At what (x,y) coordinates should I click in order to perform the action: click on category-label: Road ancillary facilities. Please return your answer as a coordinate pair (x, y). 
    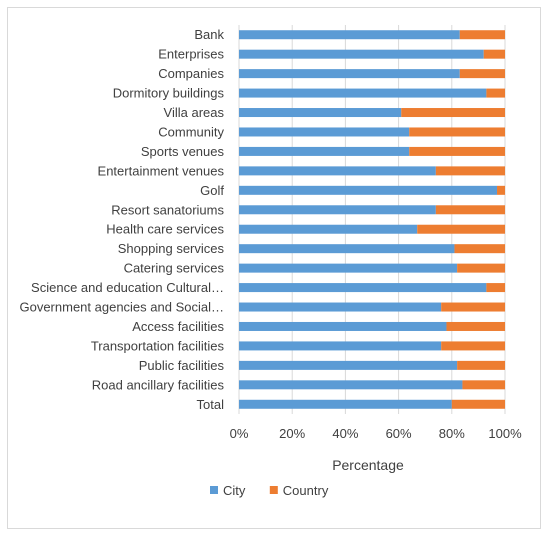
    Looking at the image, I should click on (158, 384).